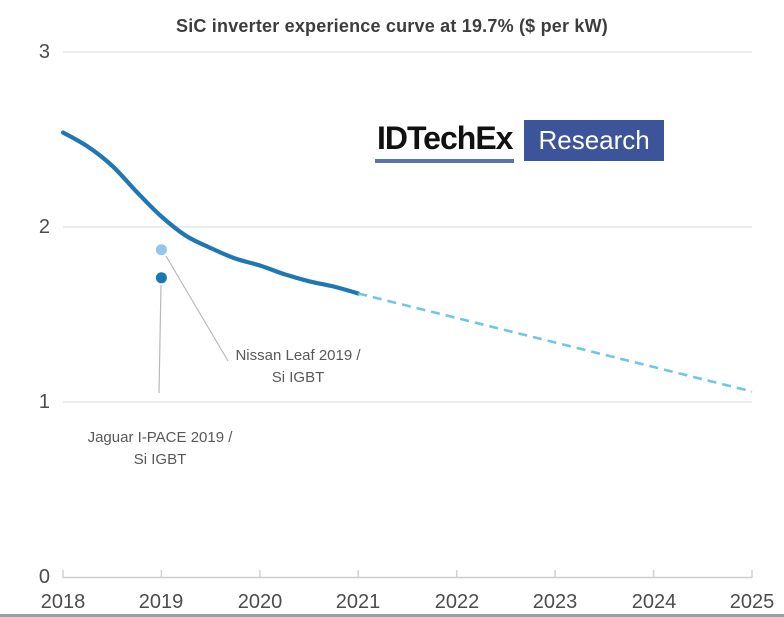 The image size is (784, 617). What do you see at coordinates (445, 141) in the screenshot?
I see `idtechex-logo-text: IDTechEx` at bounding box center [445, 141].